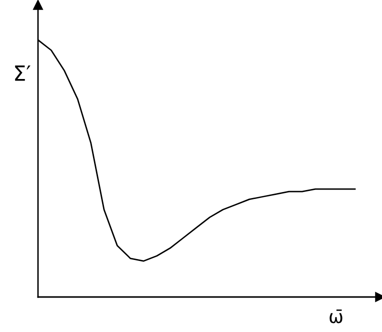 The width and height of the screenshot is (382, 332). I want to click on y-axis-title: Σ′, so click(22, 73).